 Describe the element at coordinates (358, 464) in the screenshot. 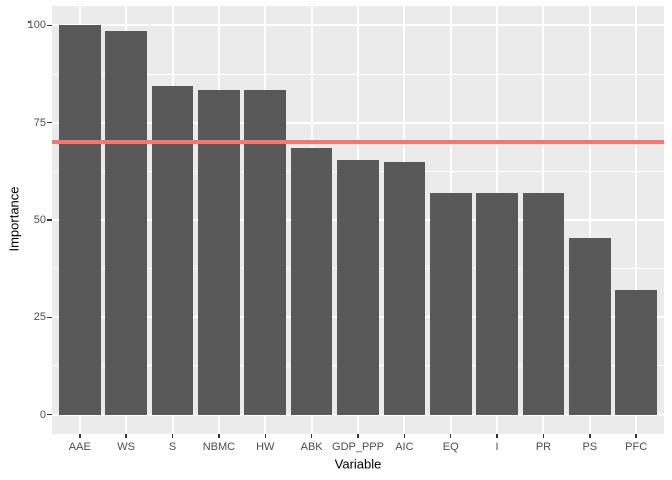

I see `x-axis-title: Variable` at that location.